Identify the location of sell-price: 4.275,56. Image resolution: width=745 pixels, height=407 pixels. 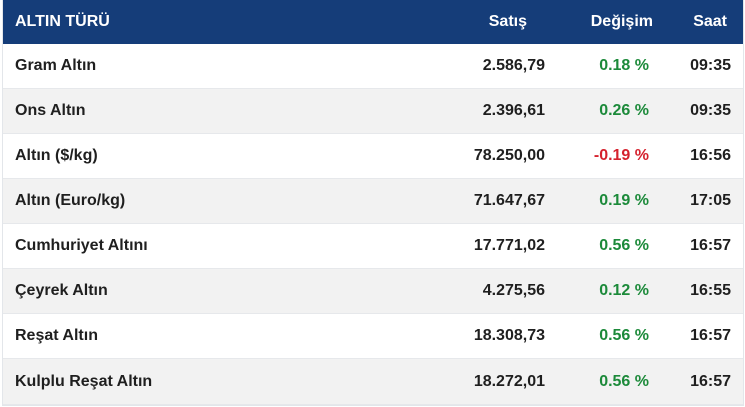
(513, 290).